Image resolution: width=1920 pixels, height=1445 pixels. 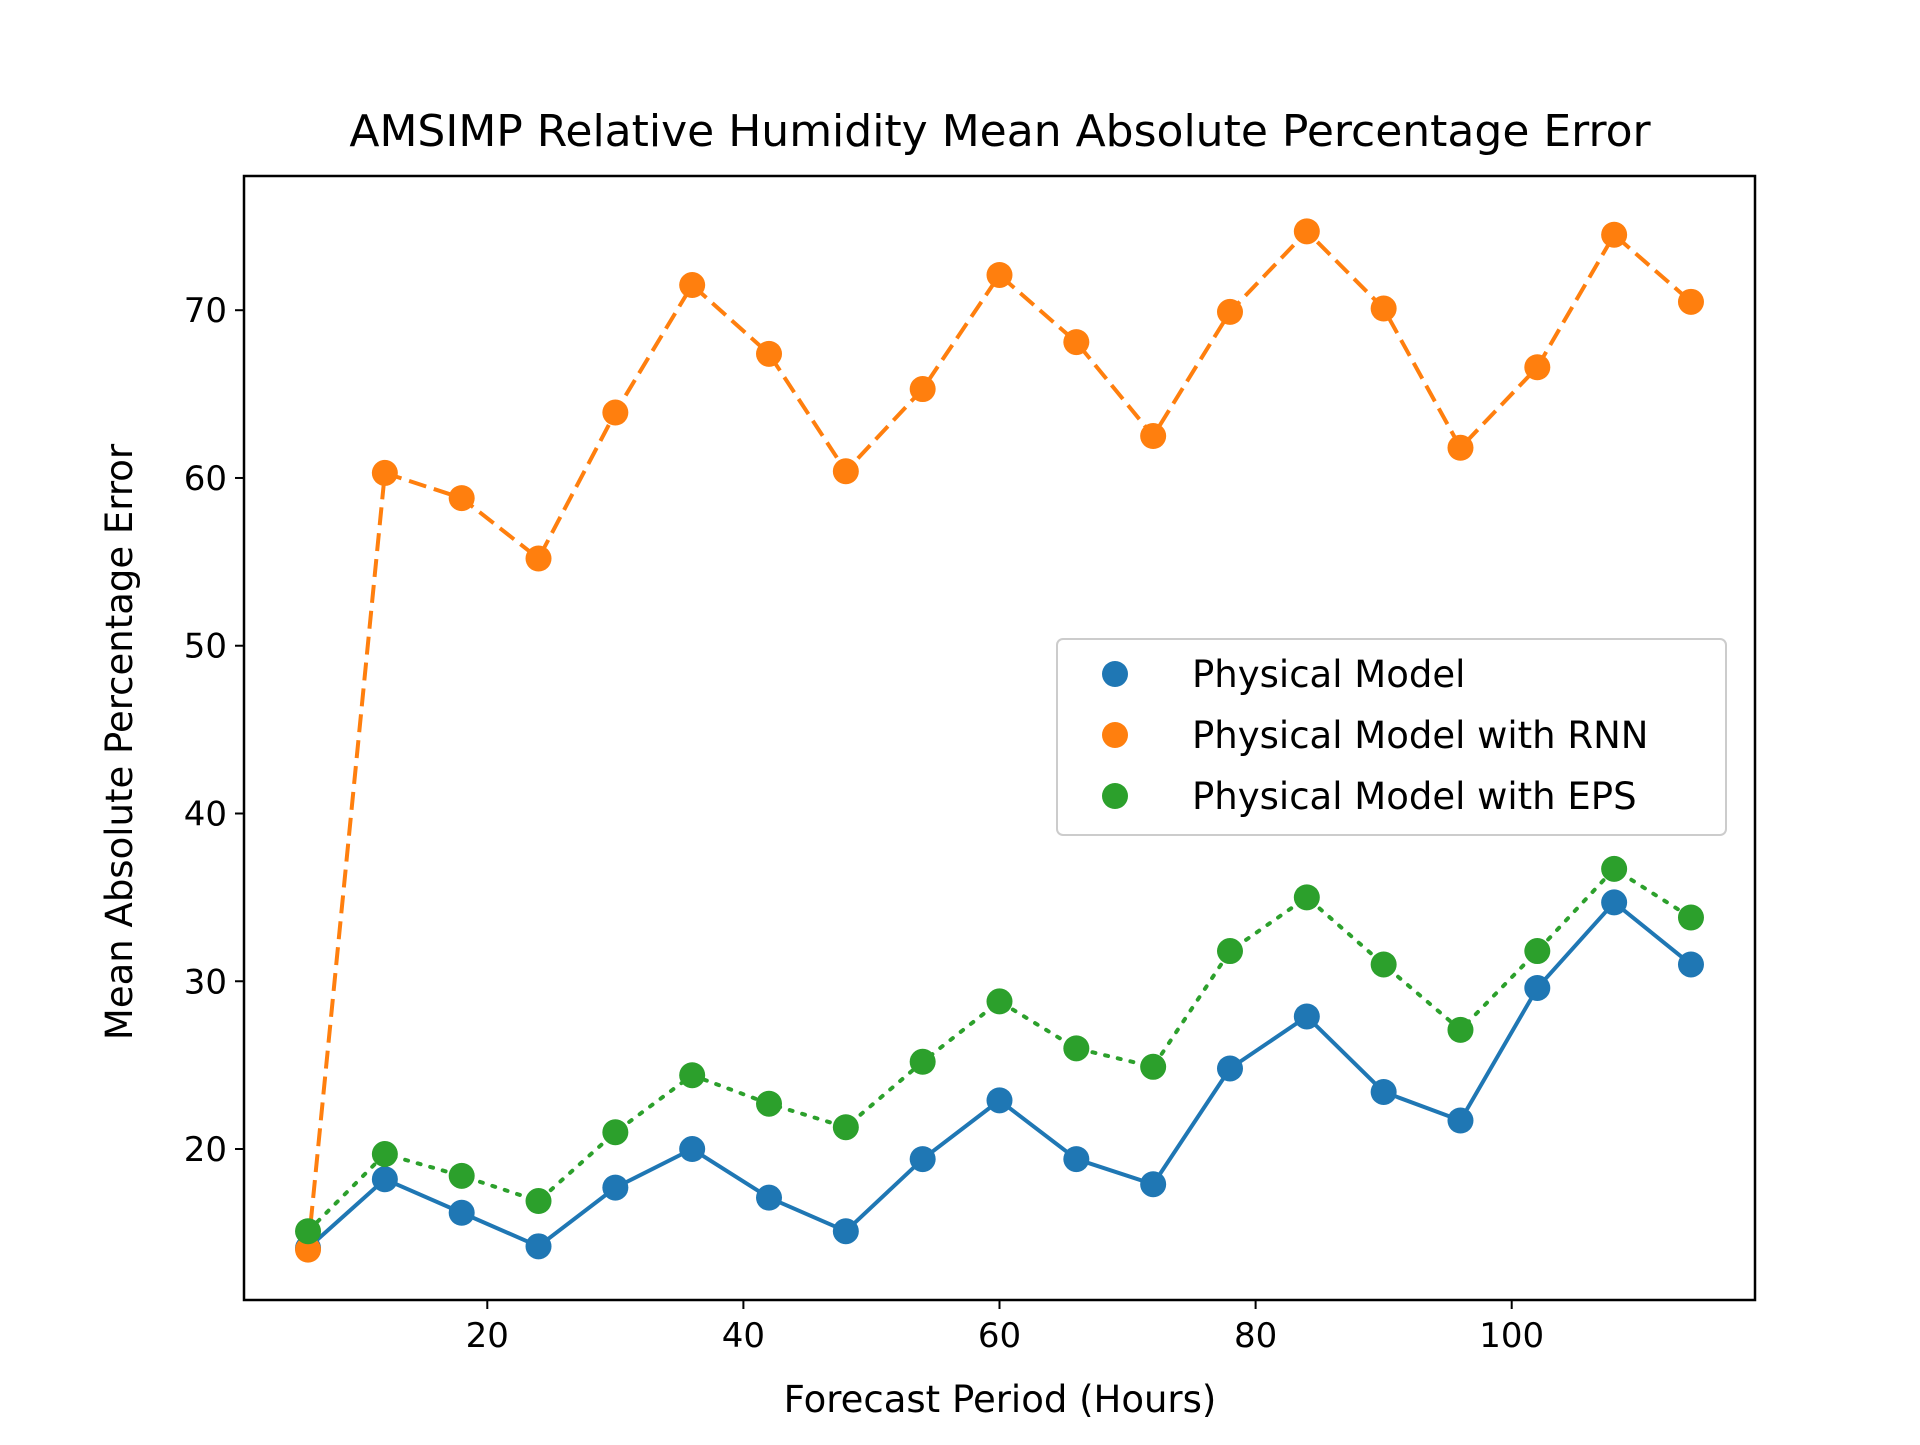 I want to click on legend-label: Physical Model with RNN, so click(x=1420, y=735).